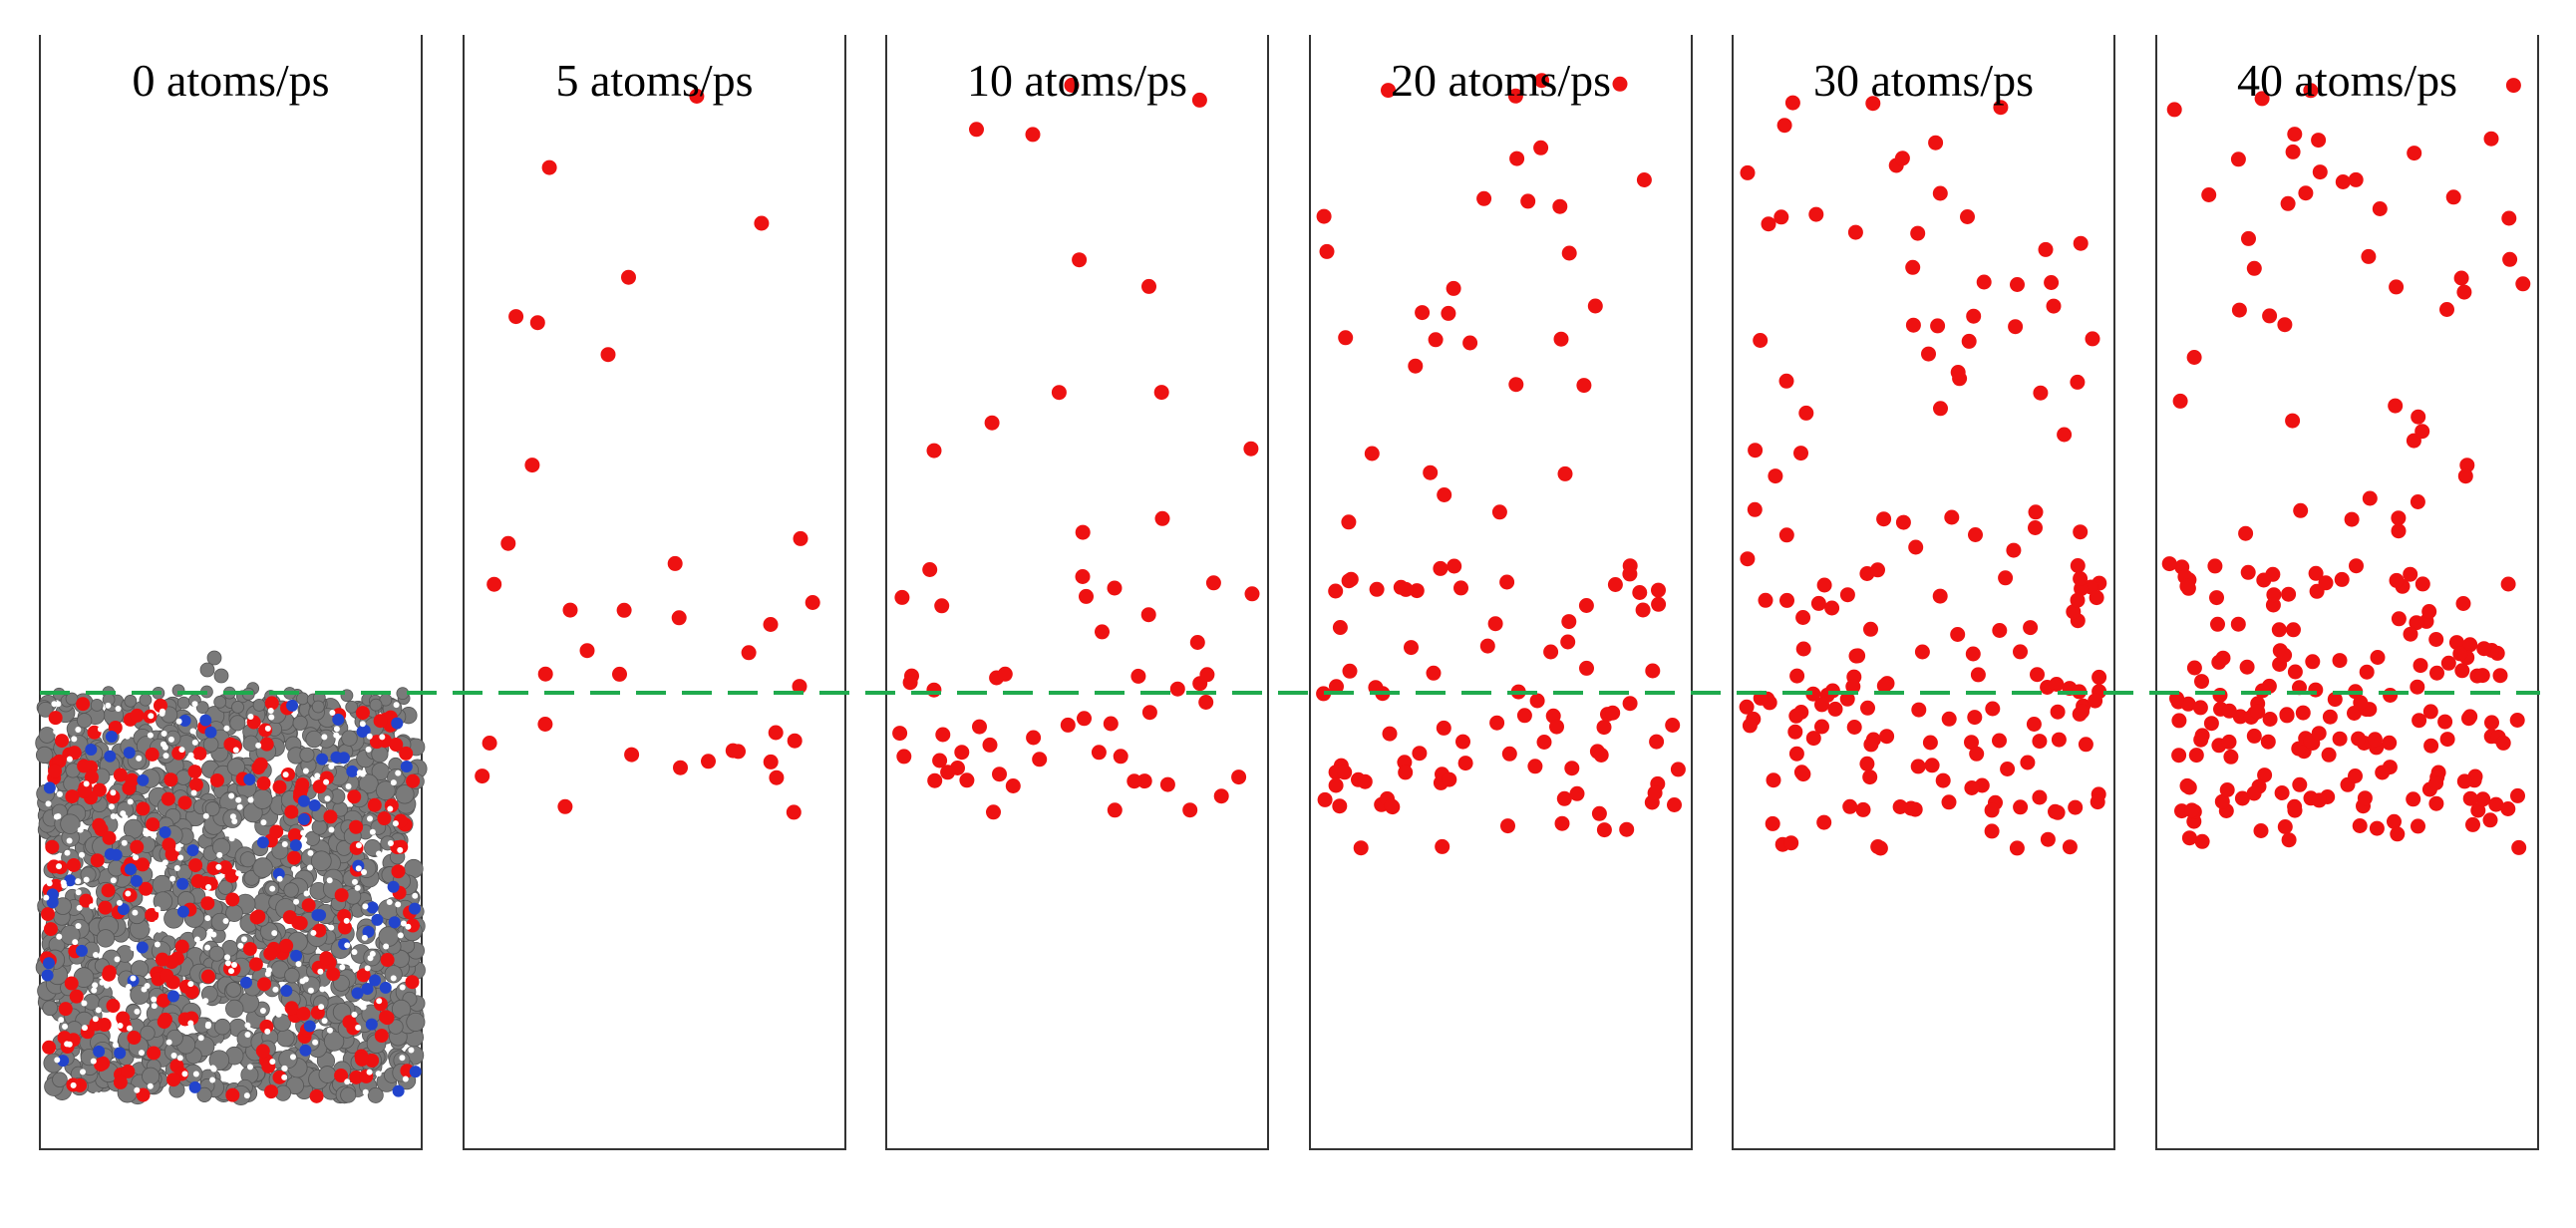  I want to click on panel-title: 10 atoms/ps, so click(1077, 80).